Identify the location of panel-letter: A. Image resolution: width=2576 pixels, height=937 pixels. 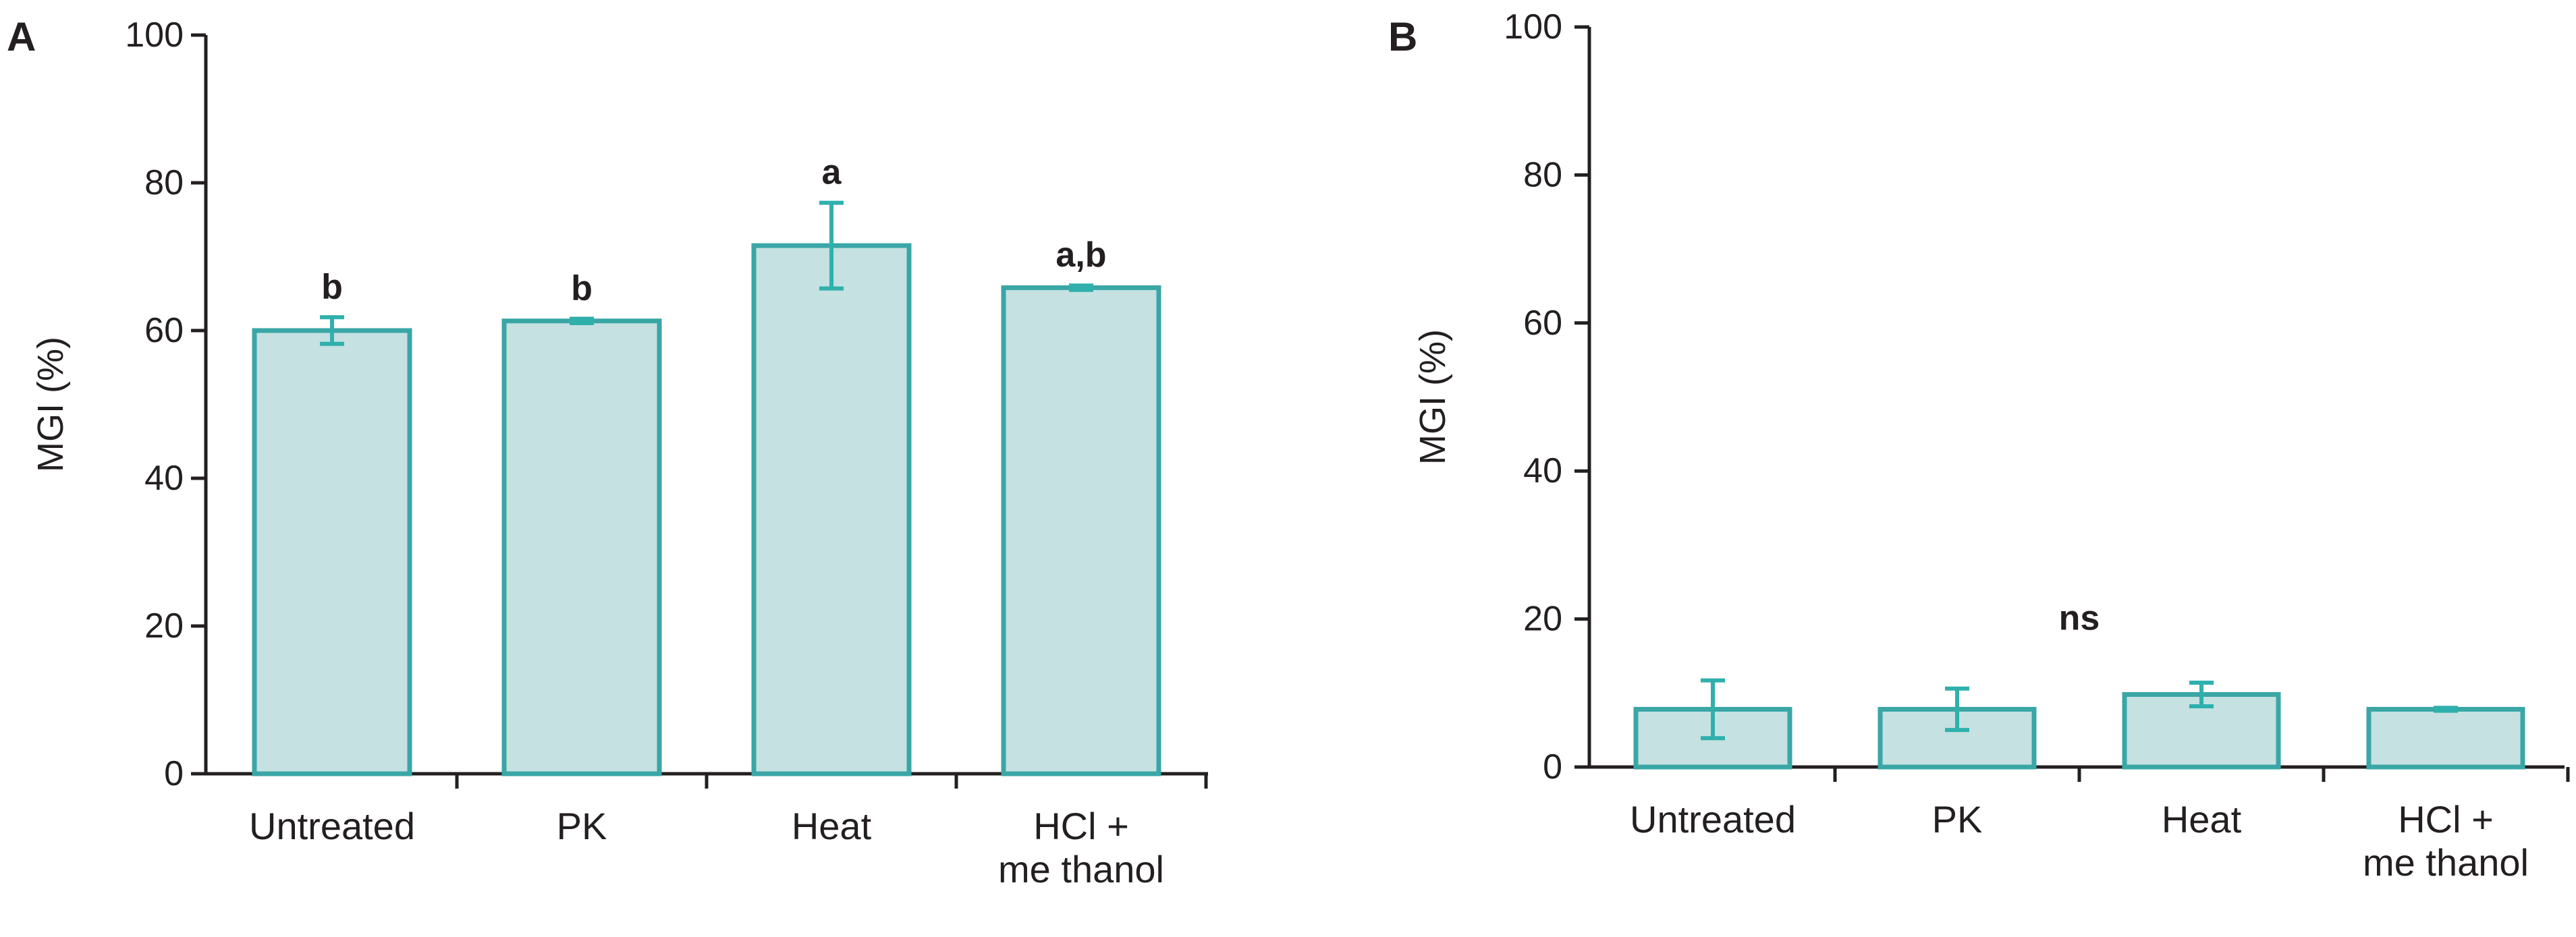
(21, 37).